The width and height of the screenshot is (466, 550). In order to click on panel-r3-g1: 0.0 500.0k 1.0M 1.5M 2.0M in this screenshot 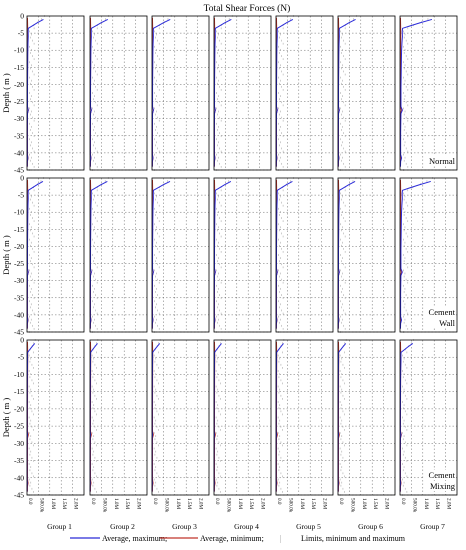, I will do `click(55, 426)`.